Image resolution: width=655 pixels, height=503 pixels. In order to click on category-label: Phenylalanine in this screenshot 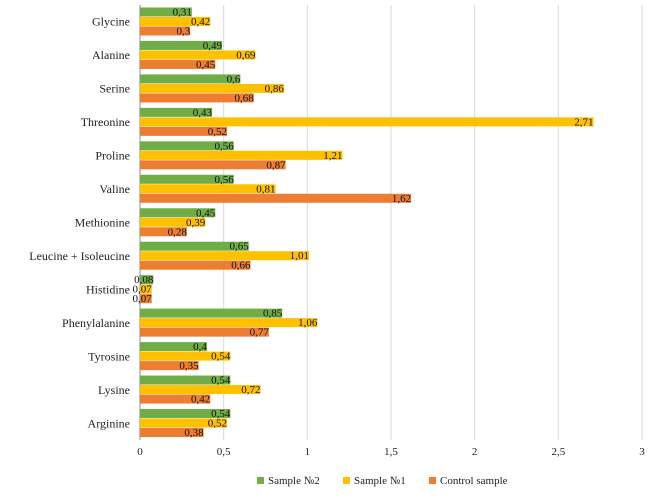, I will do `click(96, 323)`.